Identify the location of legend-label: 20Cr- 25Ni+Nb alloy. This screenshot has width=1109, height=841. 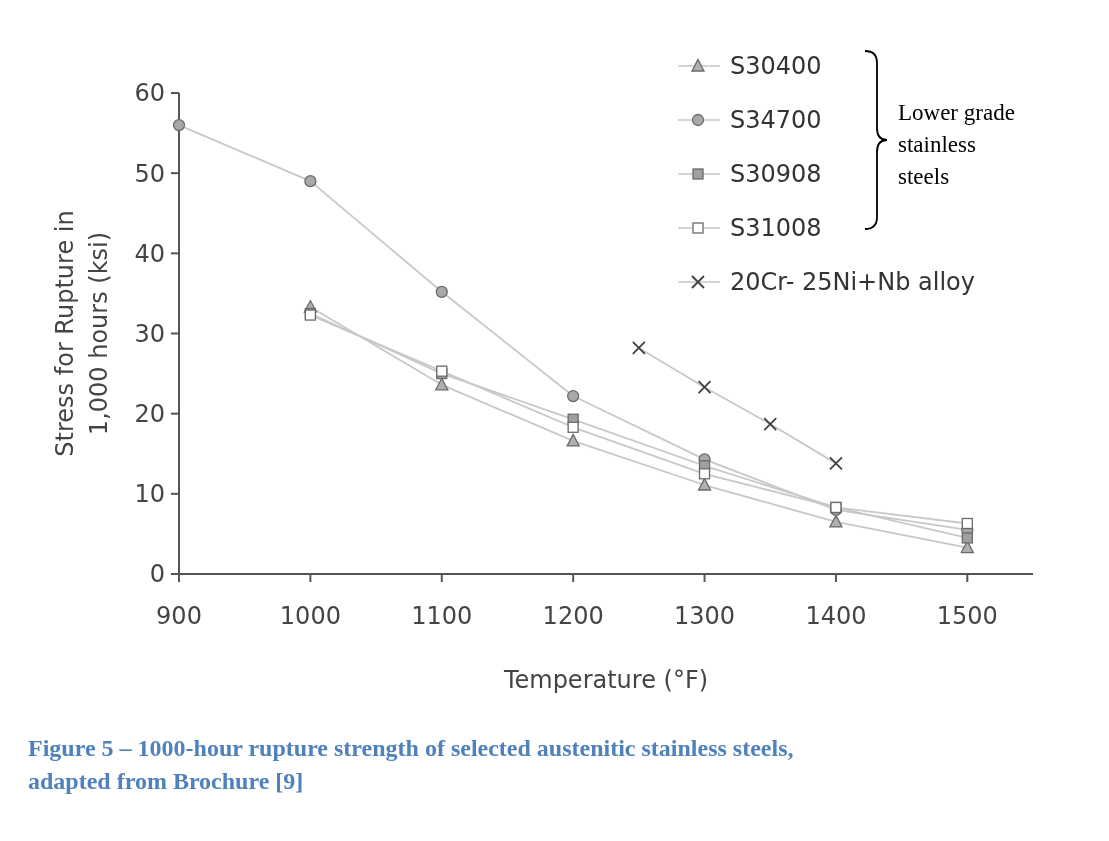
(852, 282).